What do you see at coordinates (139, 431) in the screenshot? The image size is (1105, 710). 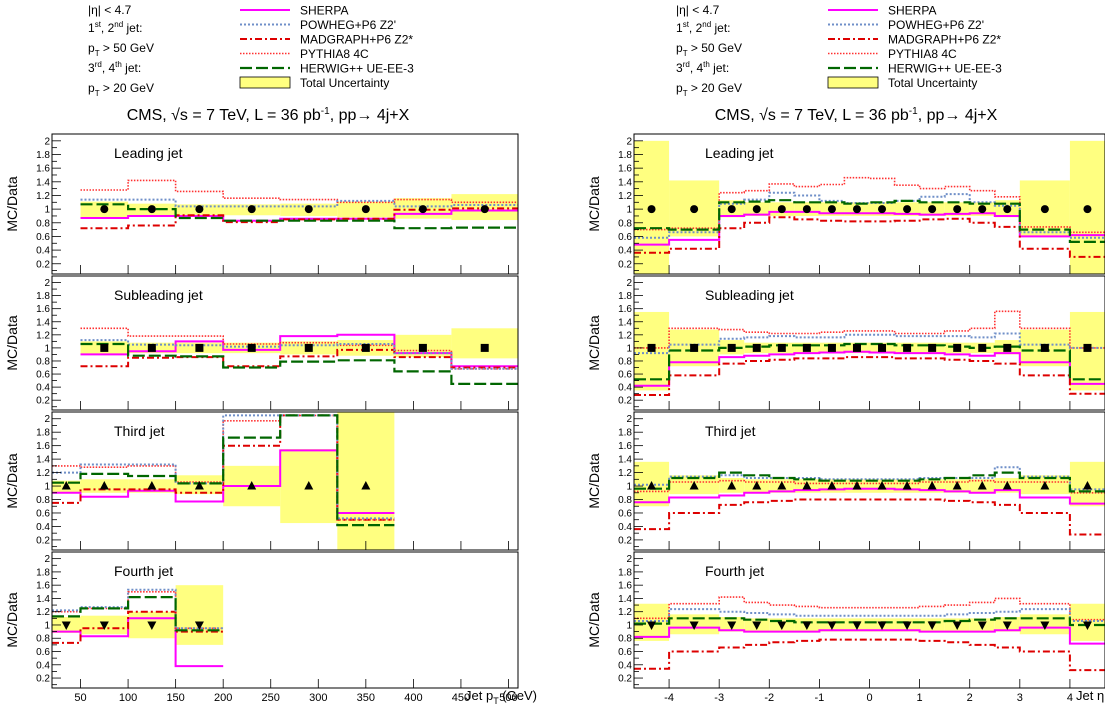 I see `panel-label: Third jet` at bounding box center [139, 431].